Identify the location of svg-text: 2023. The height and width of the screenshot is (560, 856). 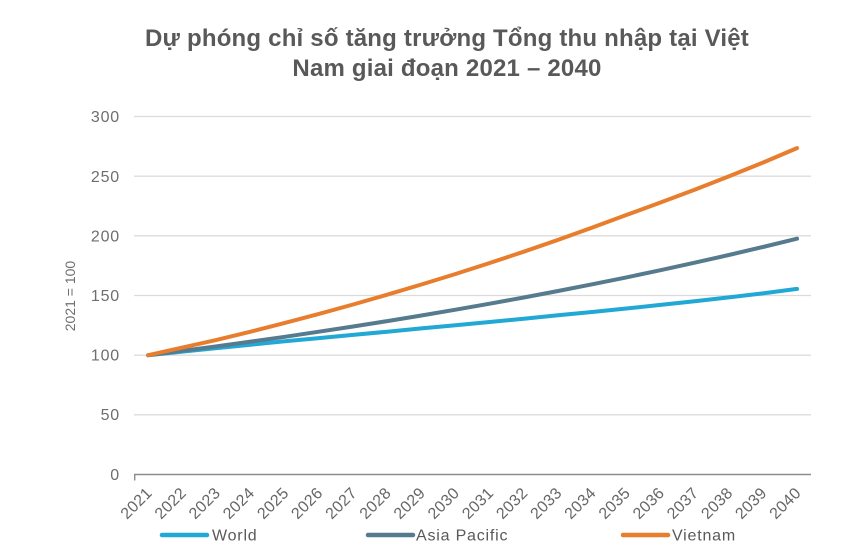
(205, 504).